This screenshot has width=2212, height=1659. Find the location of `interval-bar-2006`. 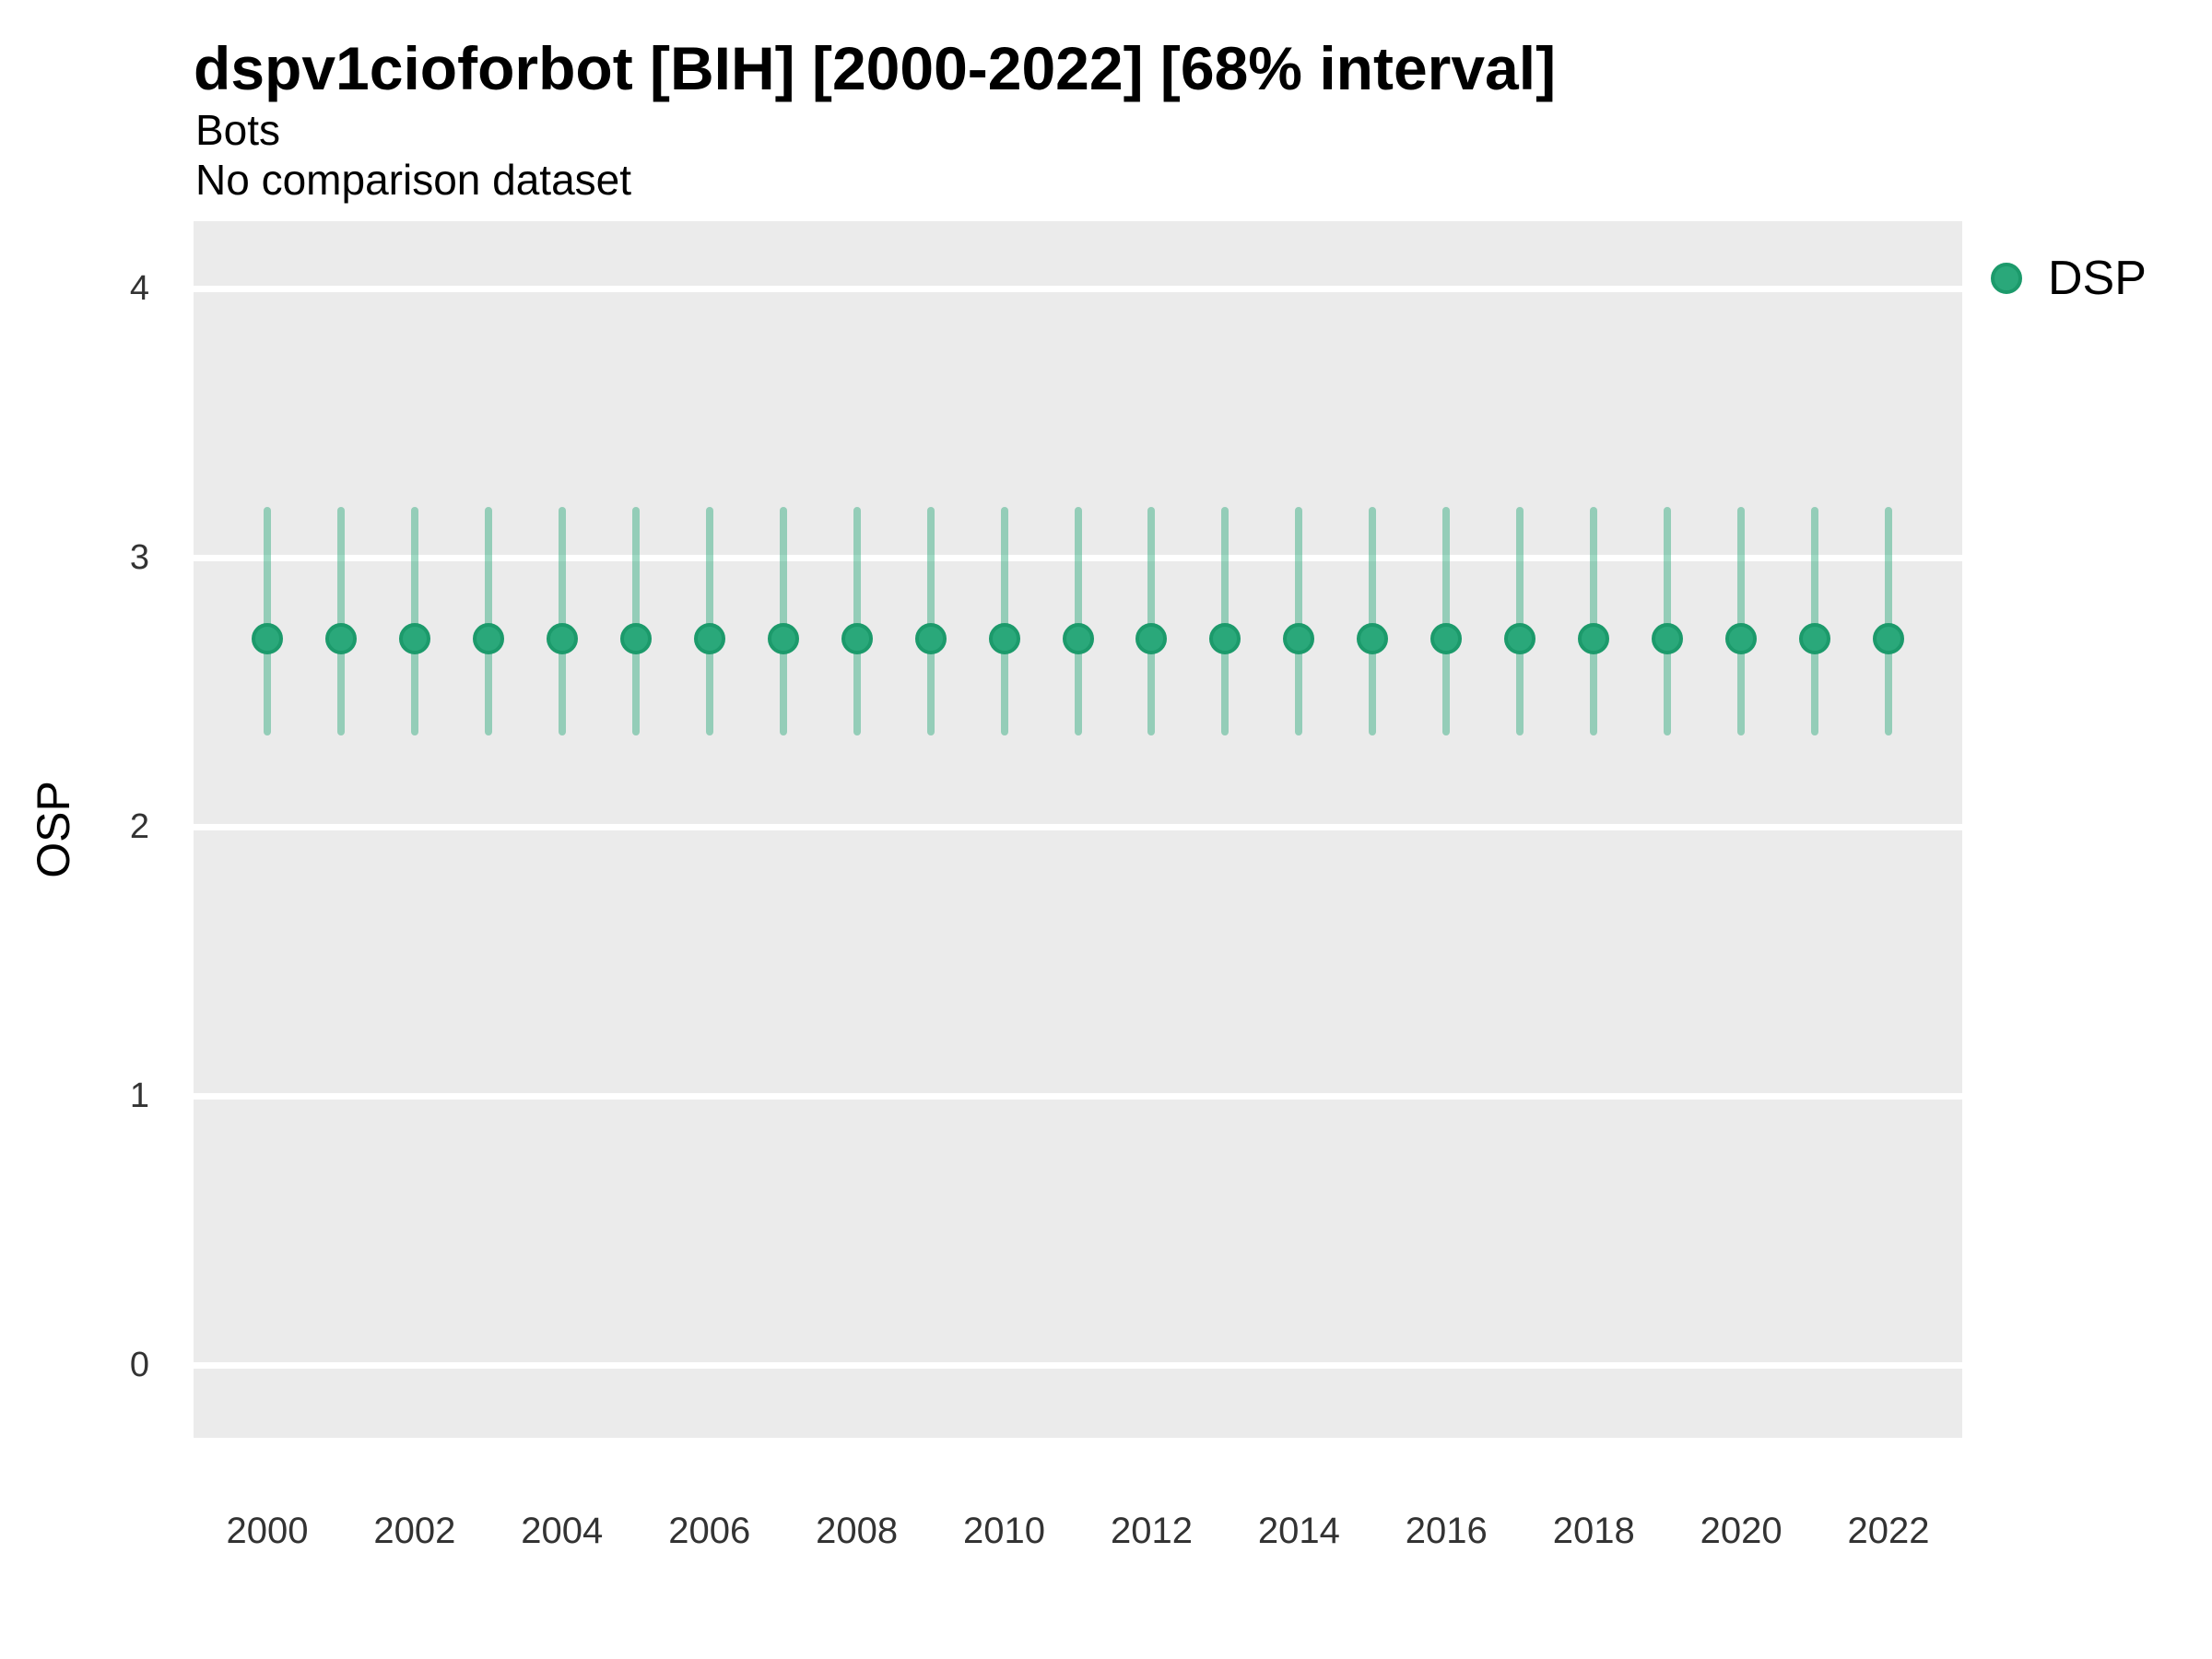

interval-bar-2006 is located at coordinates (709, 620).